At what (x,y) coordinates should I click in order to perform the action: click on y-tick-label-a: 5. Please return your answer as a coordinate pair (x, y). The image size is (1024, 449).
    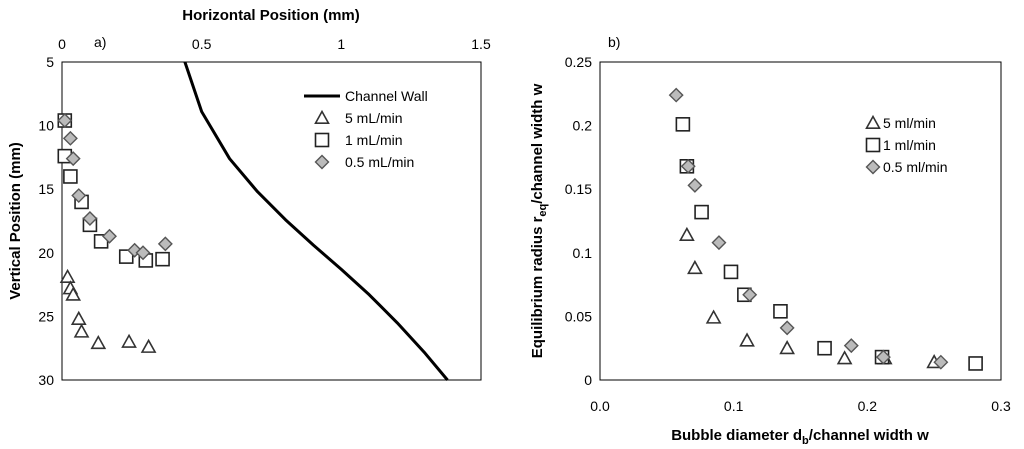
    Looking at the image, I should click on (50, 62).